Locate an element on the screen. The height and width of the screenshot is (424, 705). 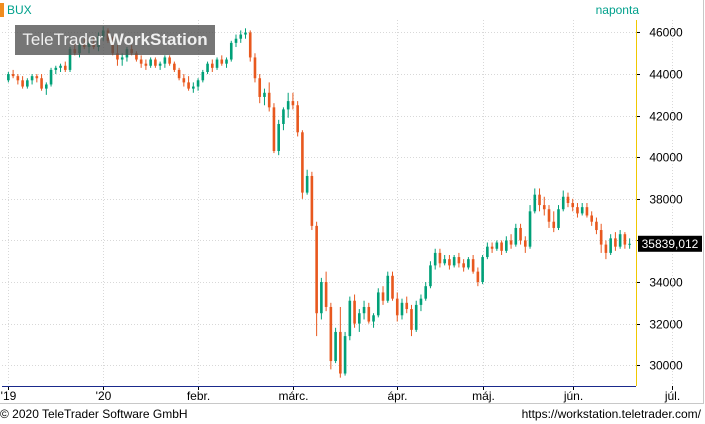
x-tick-label: márc. is located at coordinates (294, 396).